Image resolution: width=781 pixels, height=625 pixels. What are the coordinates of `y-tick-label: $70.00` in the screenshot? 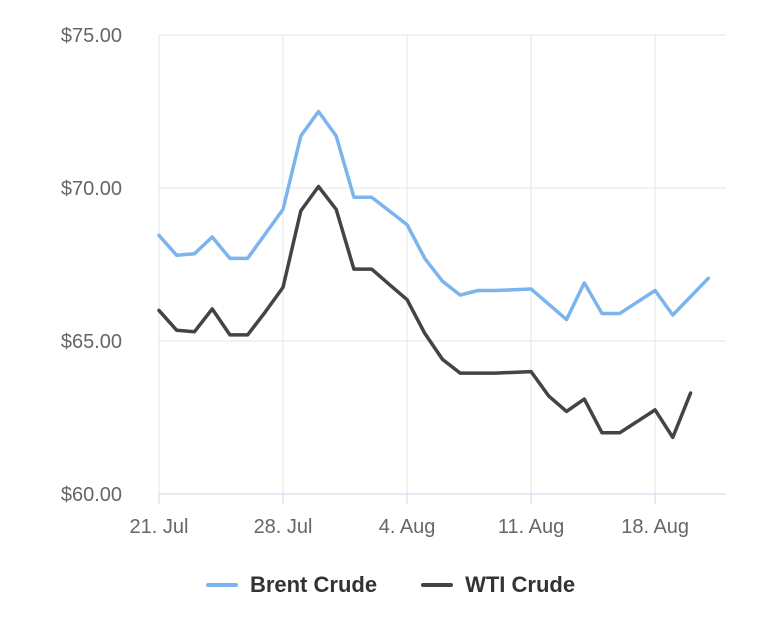 It's located at (91, 189).